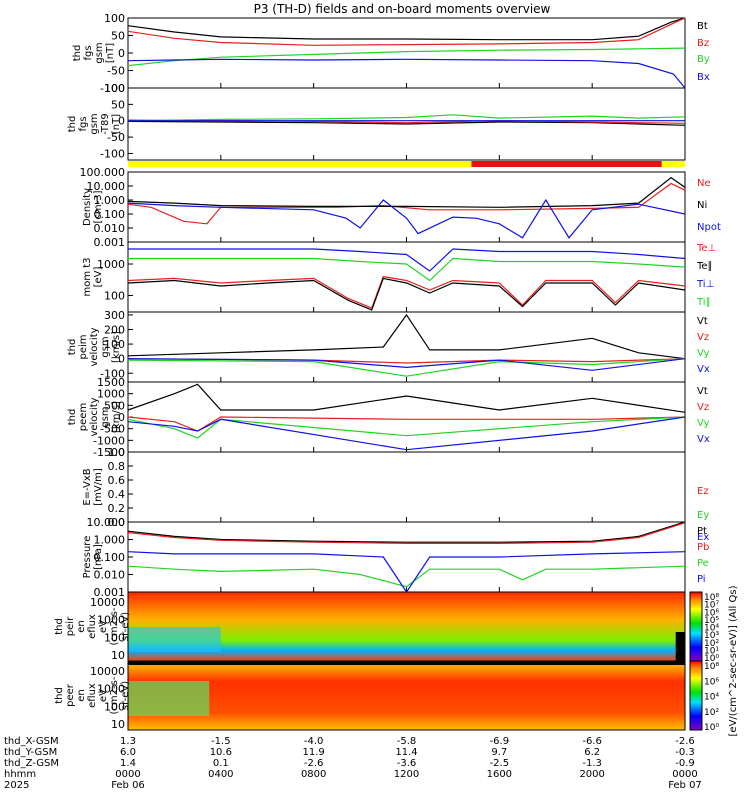  I want to click on time-row-value: 11.4, so click(406, 752).